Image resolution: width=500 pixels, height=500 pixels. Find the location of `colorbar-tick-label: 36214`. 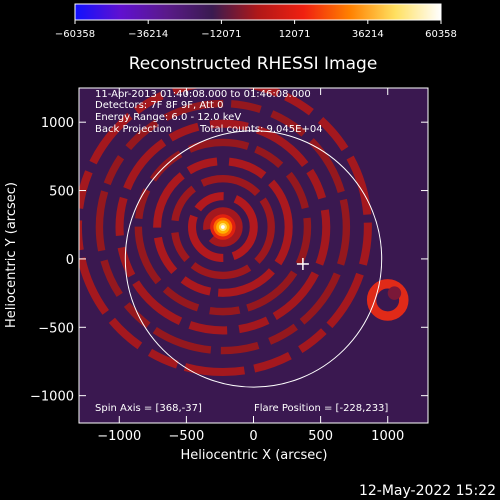

colorbar-tick-label: 36214 is located at coordinates (368, 34).